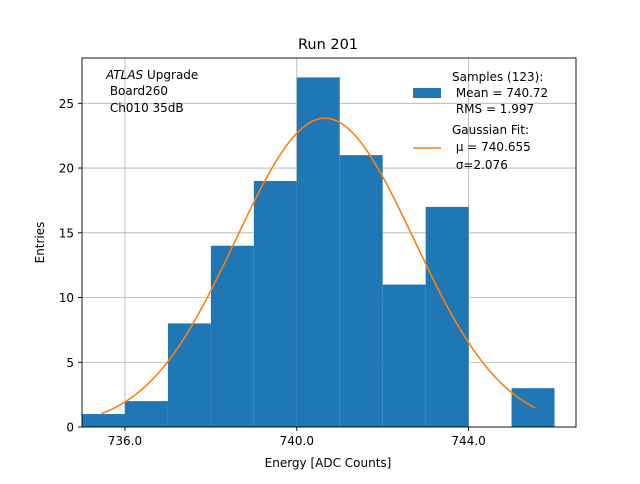  Describe the element at coordinates (66, 104) in the screenshot. I see `y-tick-label-5: 25` at that location.